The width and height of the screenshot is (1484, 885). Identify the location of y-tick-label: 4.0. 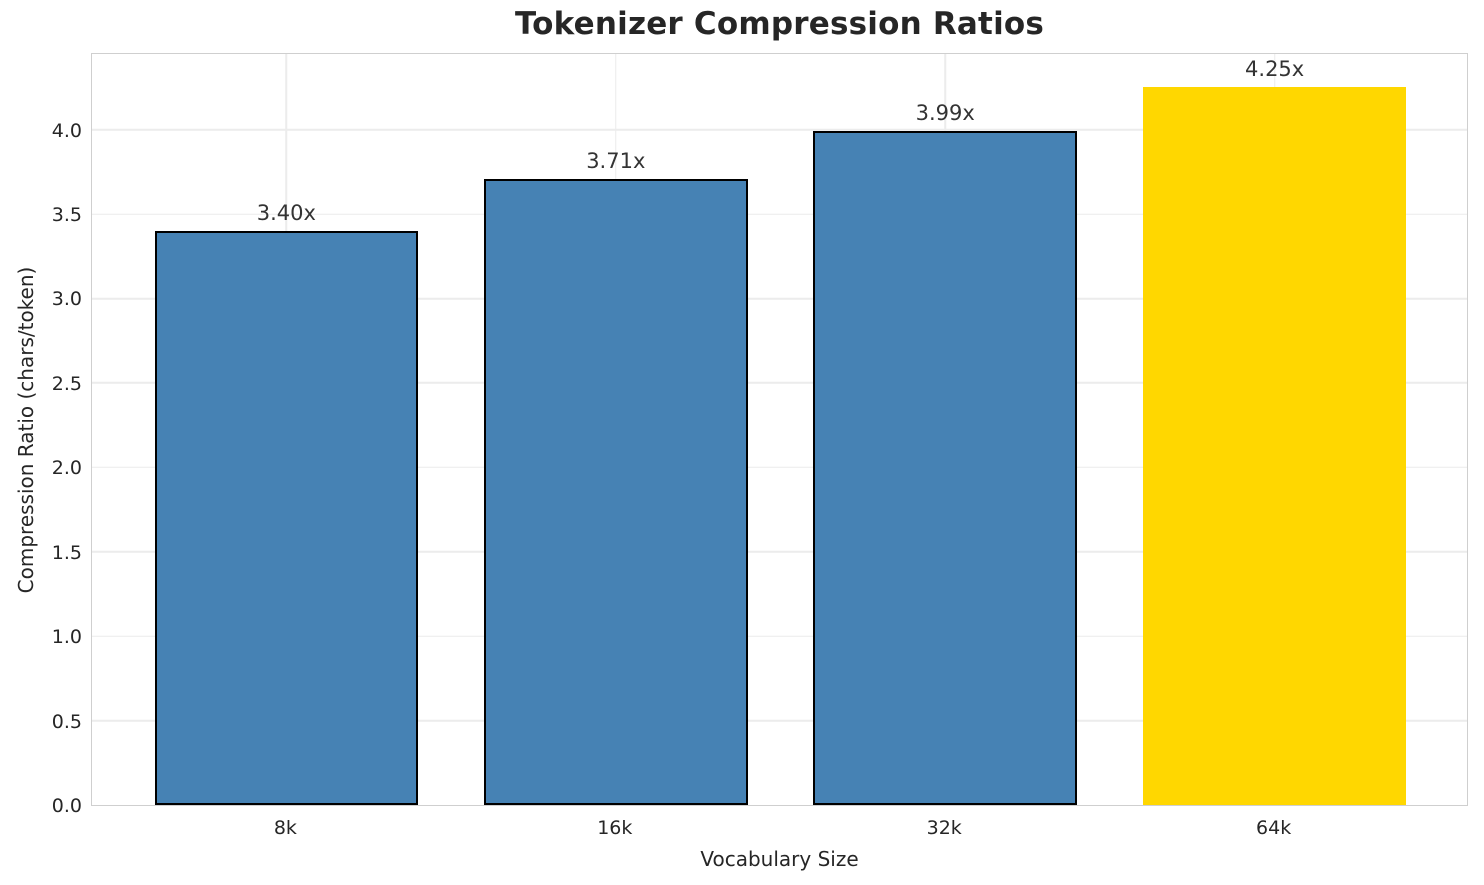
(66, 130).